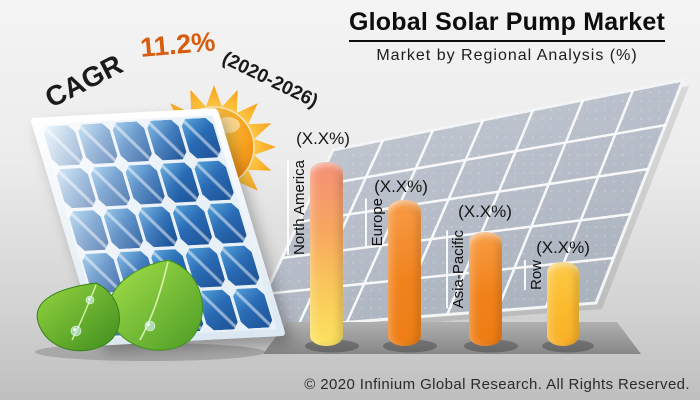 This screenshot has height=400, width=700. What do you see at coordinates (507, 25) in the screenshot?
I see `page-title: Global Solar Pump Market` at bounding box center [507, 25].